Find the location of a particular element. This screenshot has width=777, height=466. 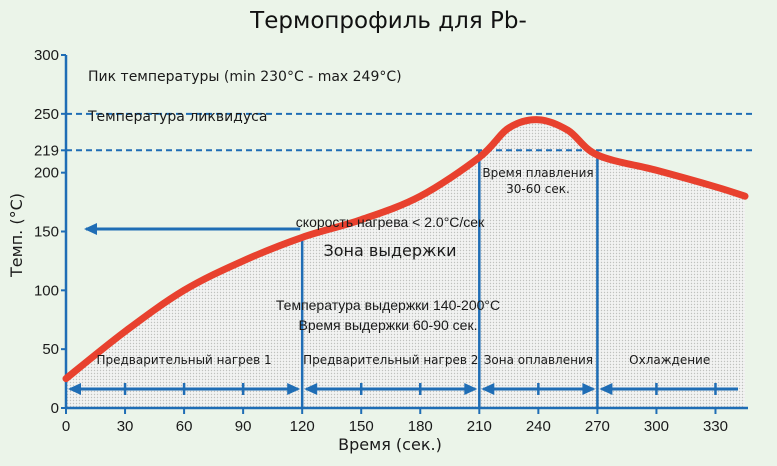

soak-time-label: Время выдержки 60-90 сек. is located at coordinates (388, 325).